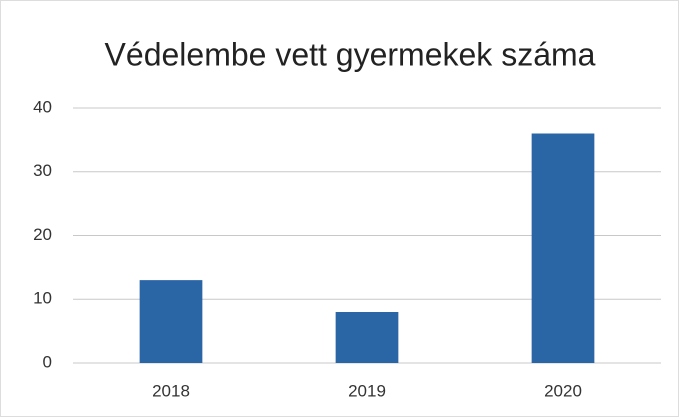 This screenshot has height=417, width=679. What do you see at coordinates (42, 298) in the screenshot?
I see `y-tick-label: 10` at bounding box center [42, 298].